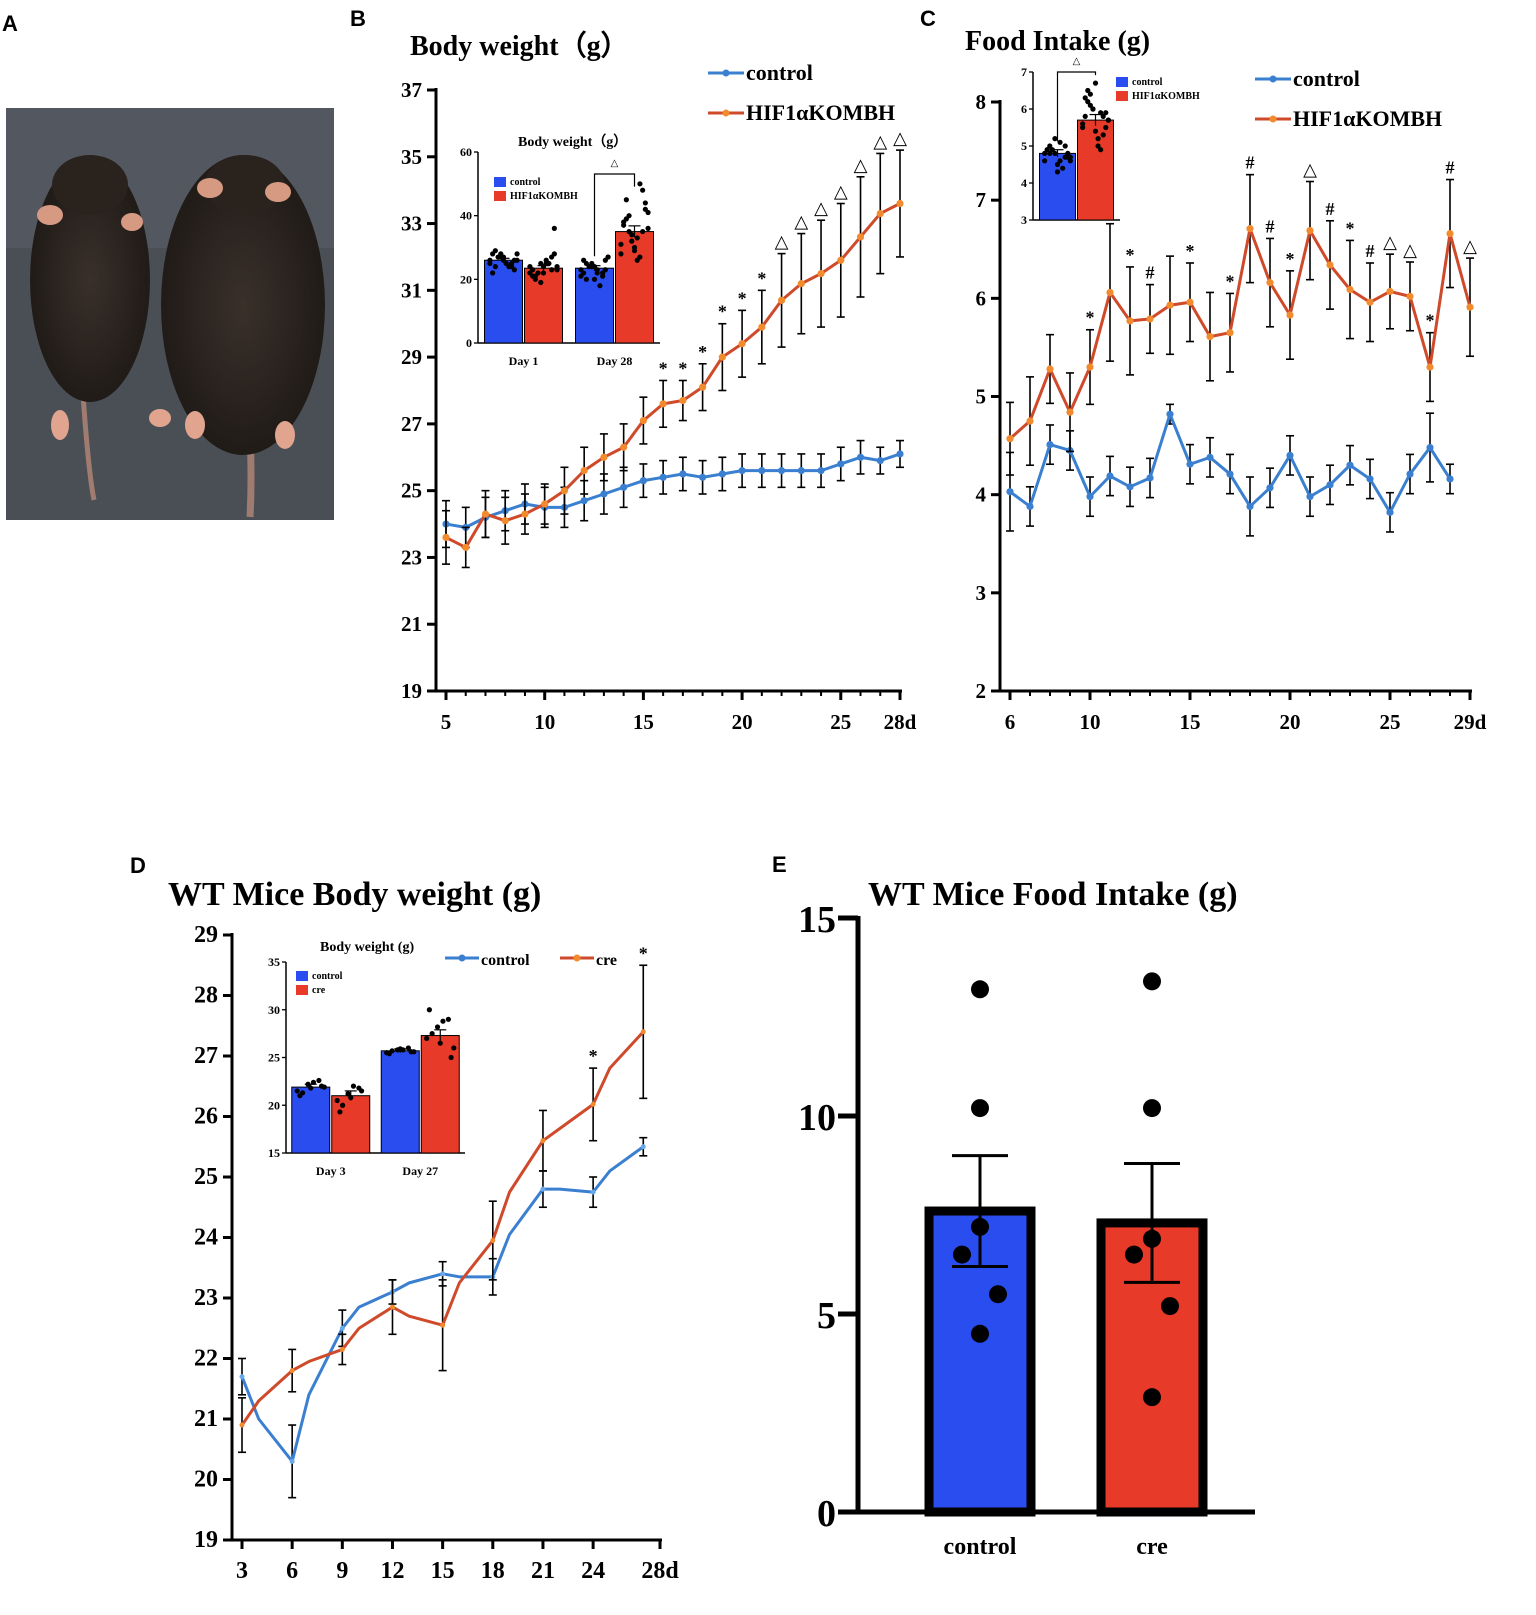 The image size is (1536, 1615). I want to click on inset-category-label: Day 1, so click(524, 361).